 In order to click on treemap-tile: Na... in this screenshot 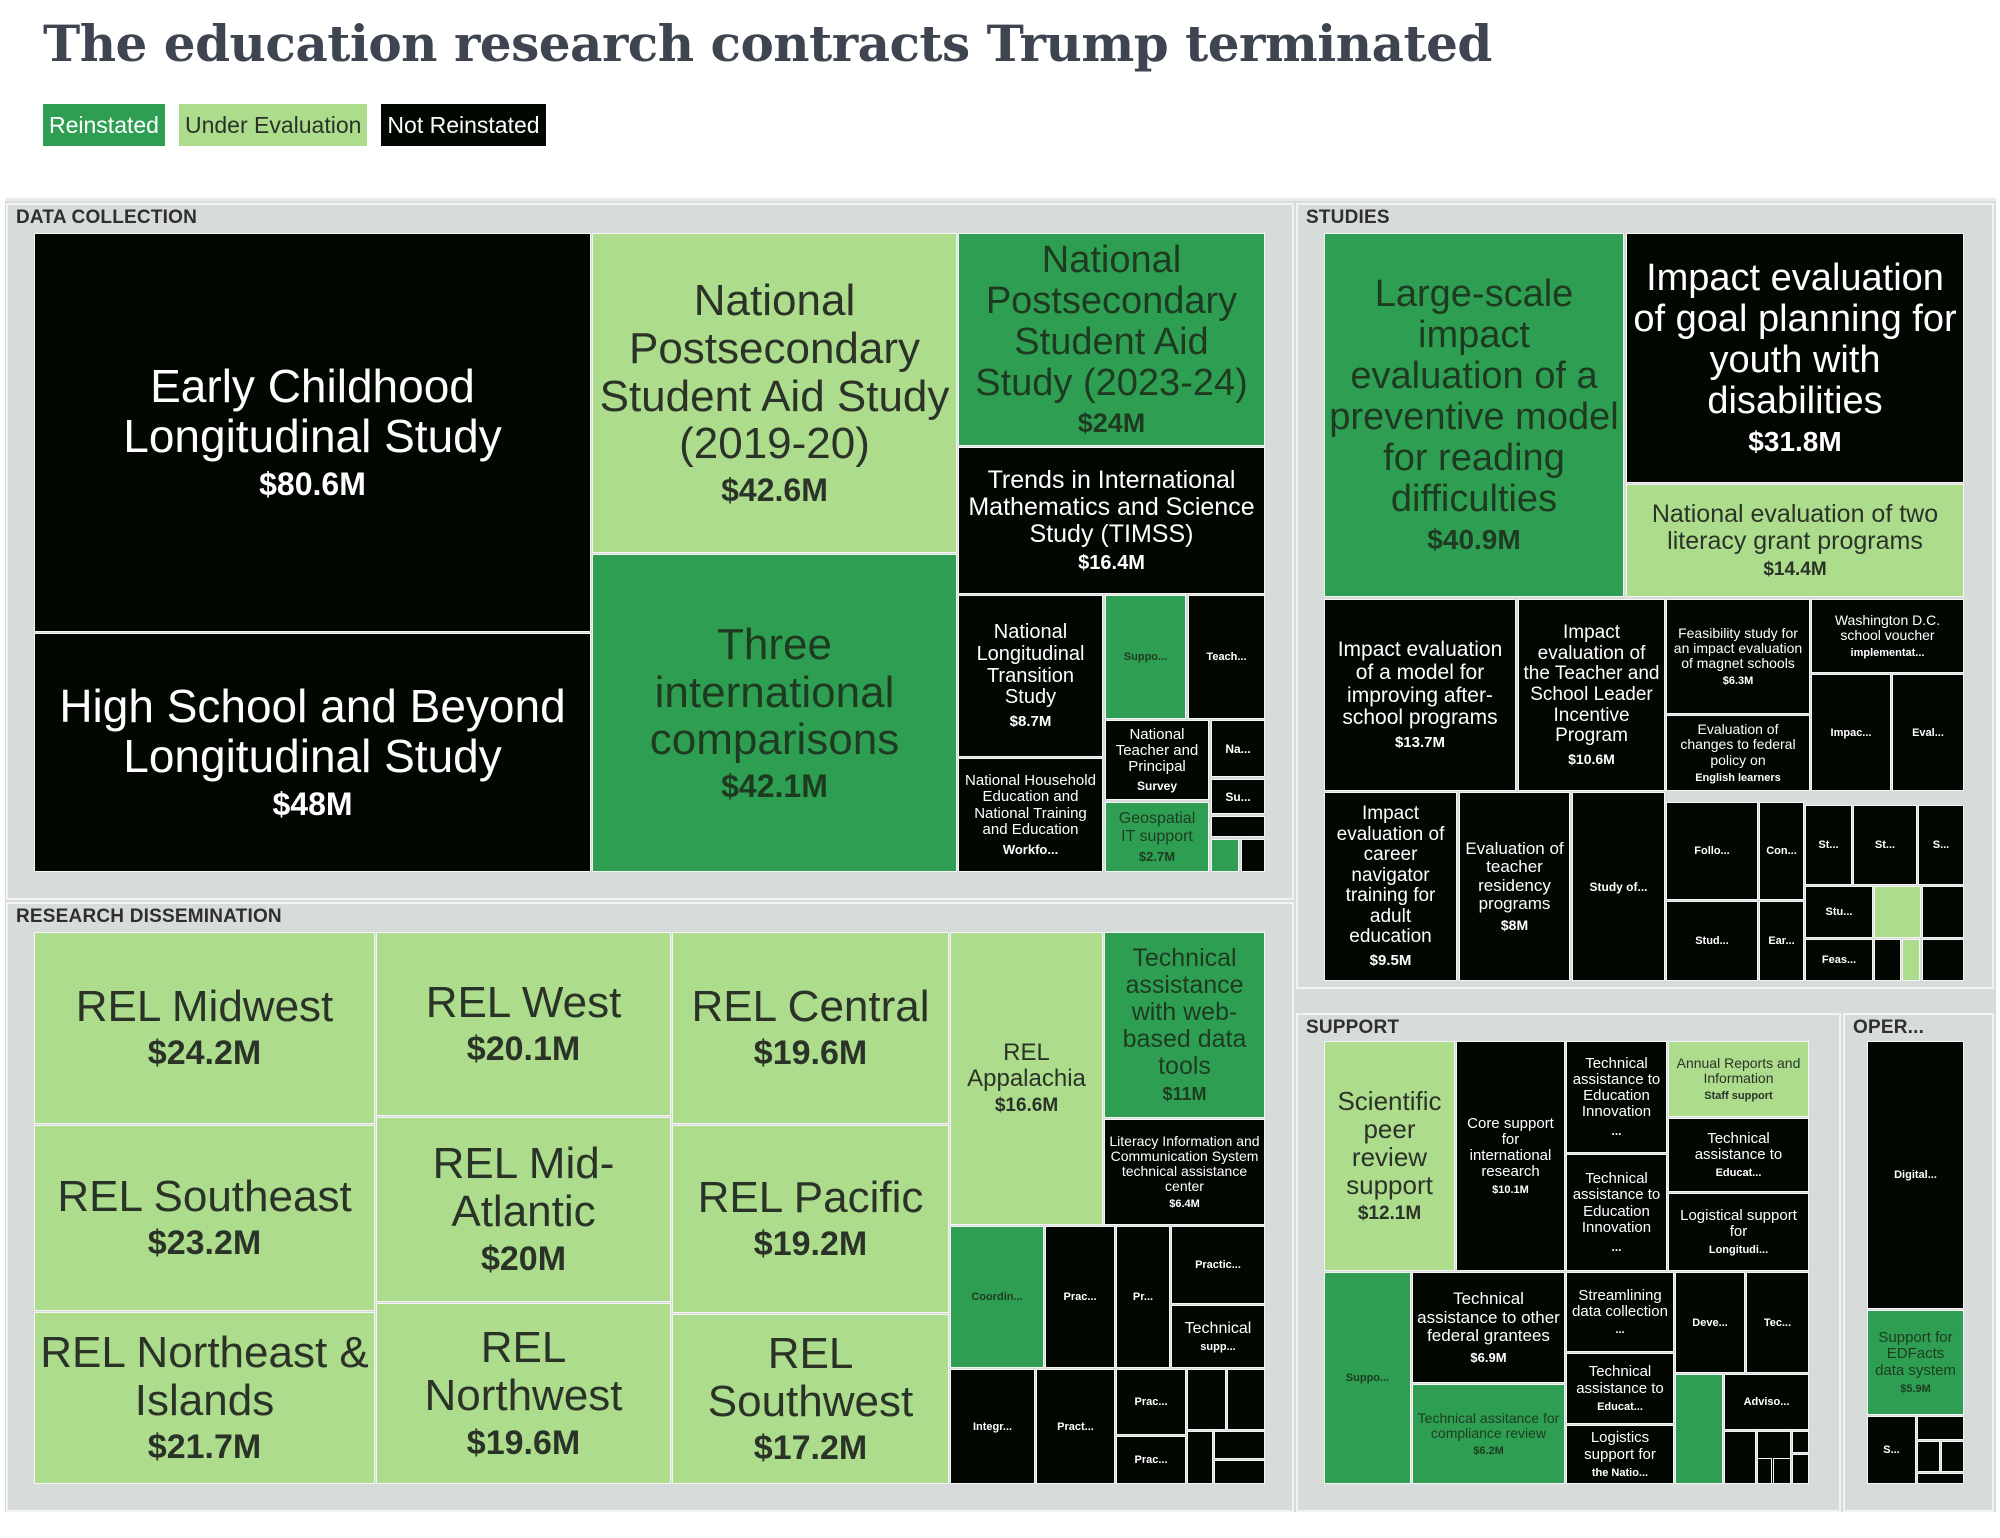, I will do `click(1238, 748)`.